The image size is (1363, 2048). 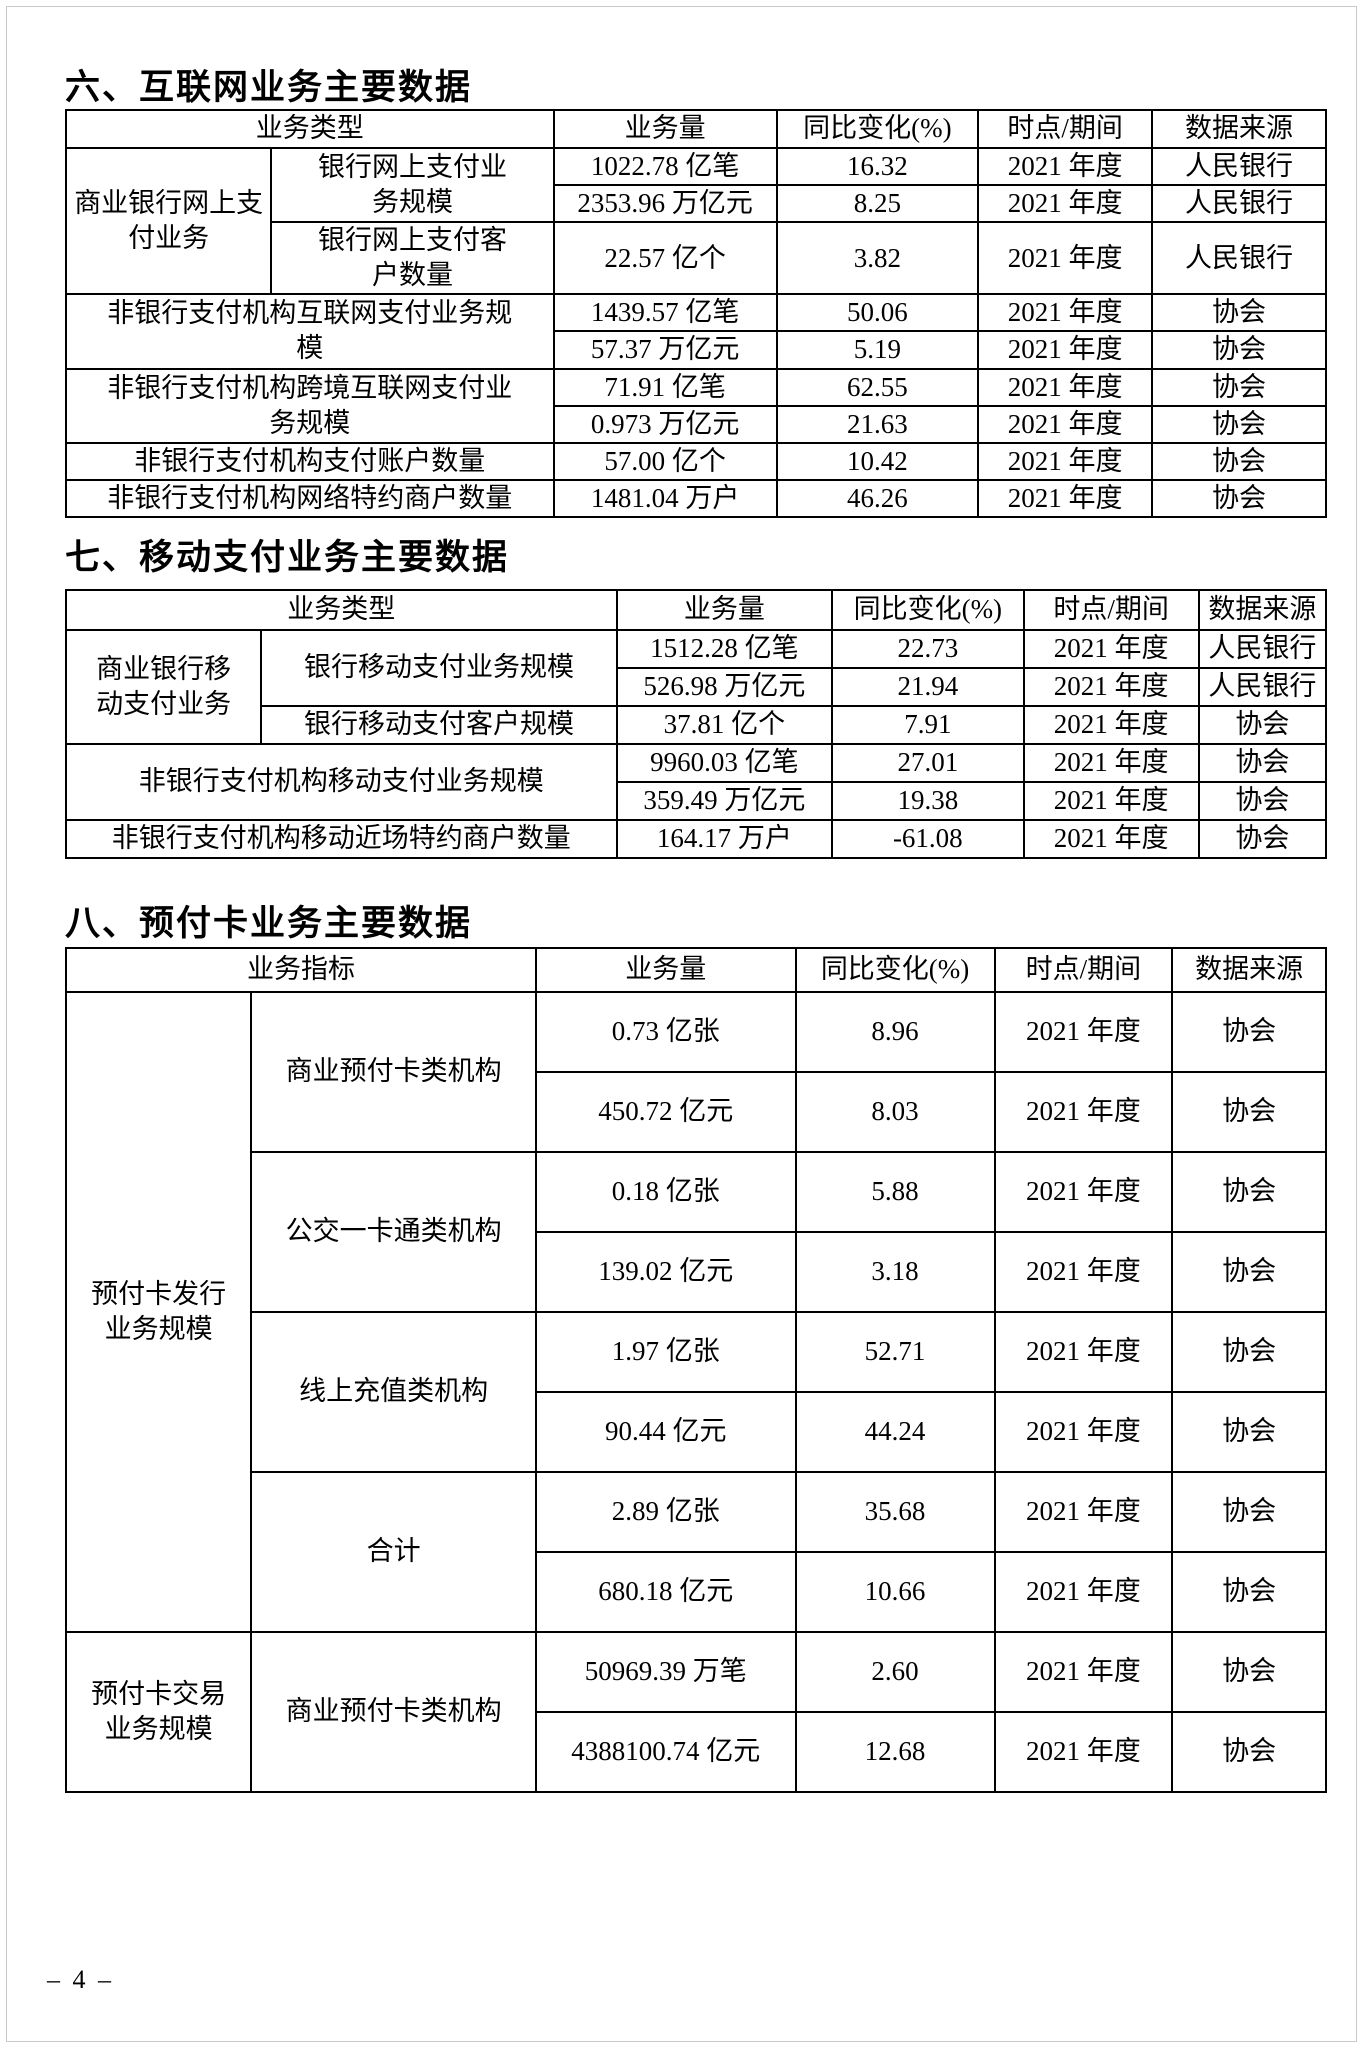 What do you see at coordinates (895, 1032) in the screenshot?
I see `yoy-change-cell: 8.96` at bounding box center [895, 1032].